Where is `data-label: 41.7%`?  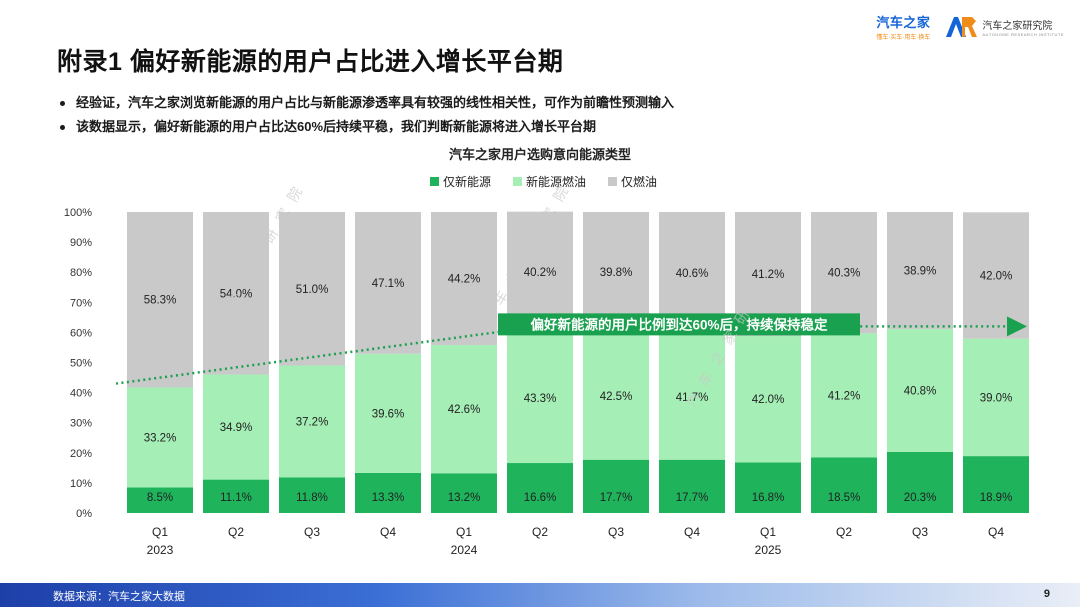
data-label: 41.7% is located at coordinates (692, 398).